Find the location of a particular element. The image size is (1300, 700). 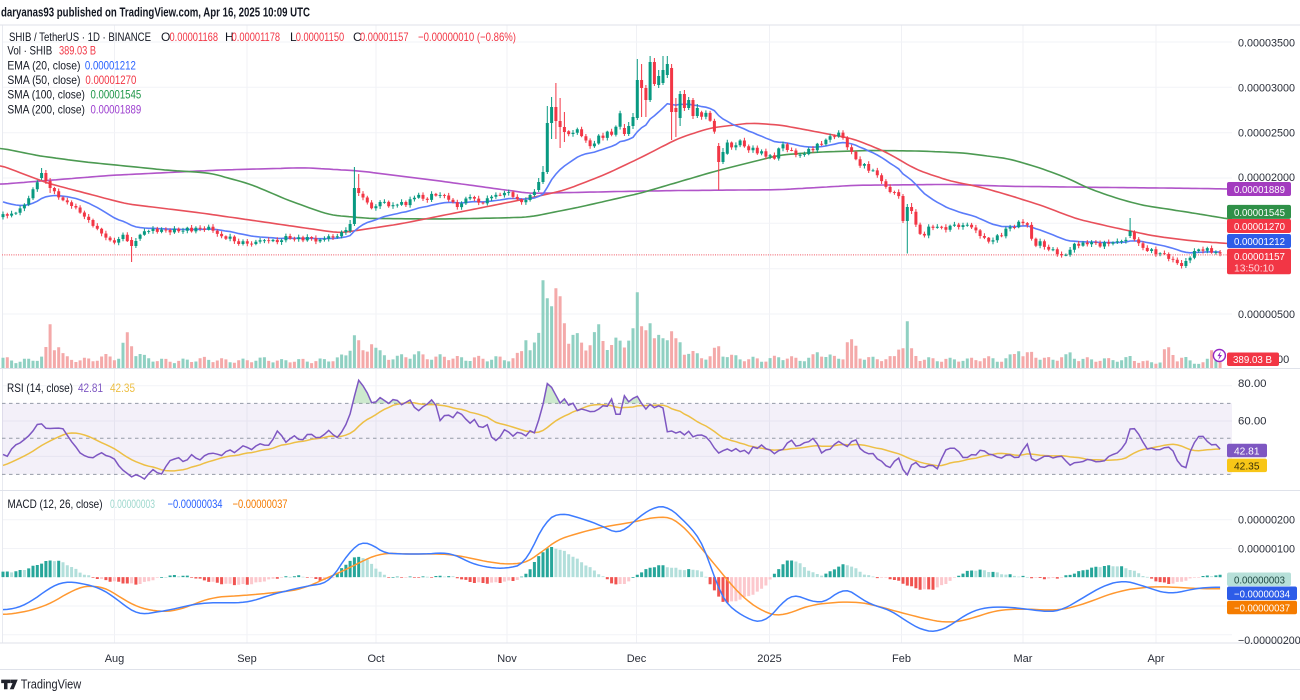

svg-text: 2025 is located at coordinates (769, 659).